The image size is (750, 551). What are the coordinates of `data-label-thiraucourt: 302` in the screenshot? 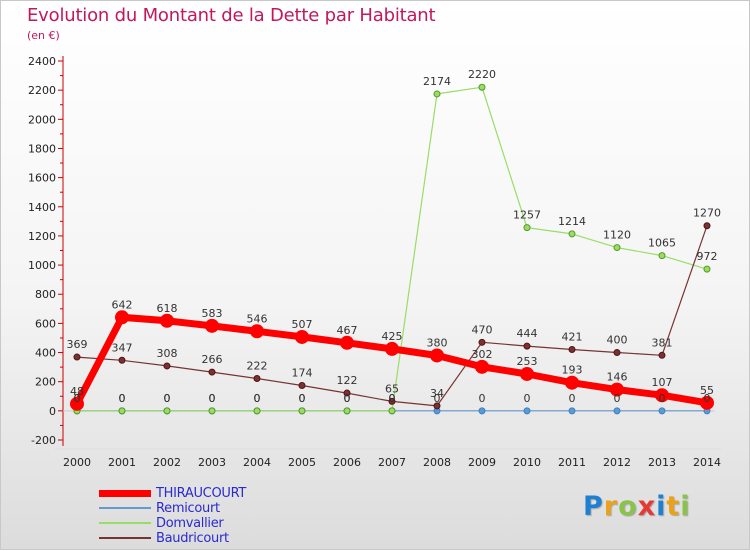 It's located at (482, 354).